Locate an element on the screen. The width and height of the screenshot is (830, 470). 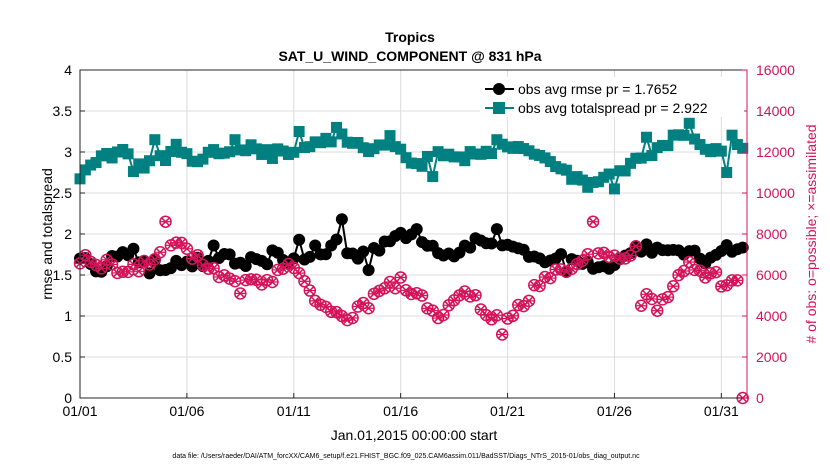
y2-tick-label: 4000 is located at coordinates (771, 316).